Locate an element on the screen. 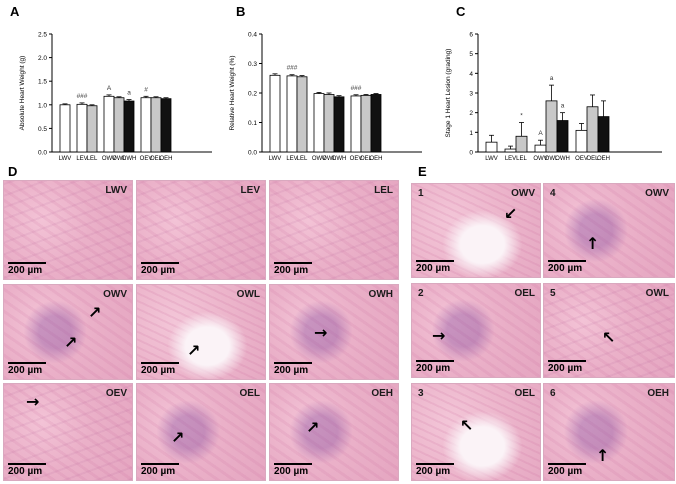 The image size is (676, 484). micrograph-number: 1 is located at coordinates (421, 193).